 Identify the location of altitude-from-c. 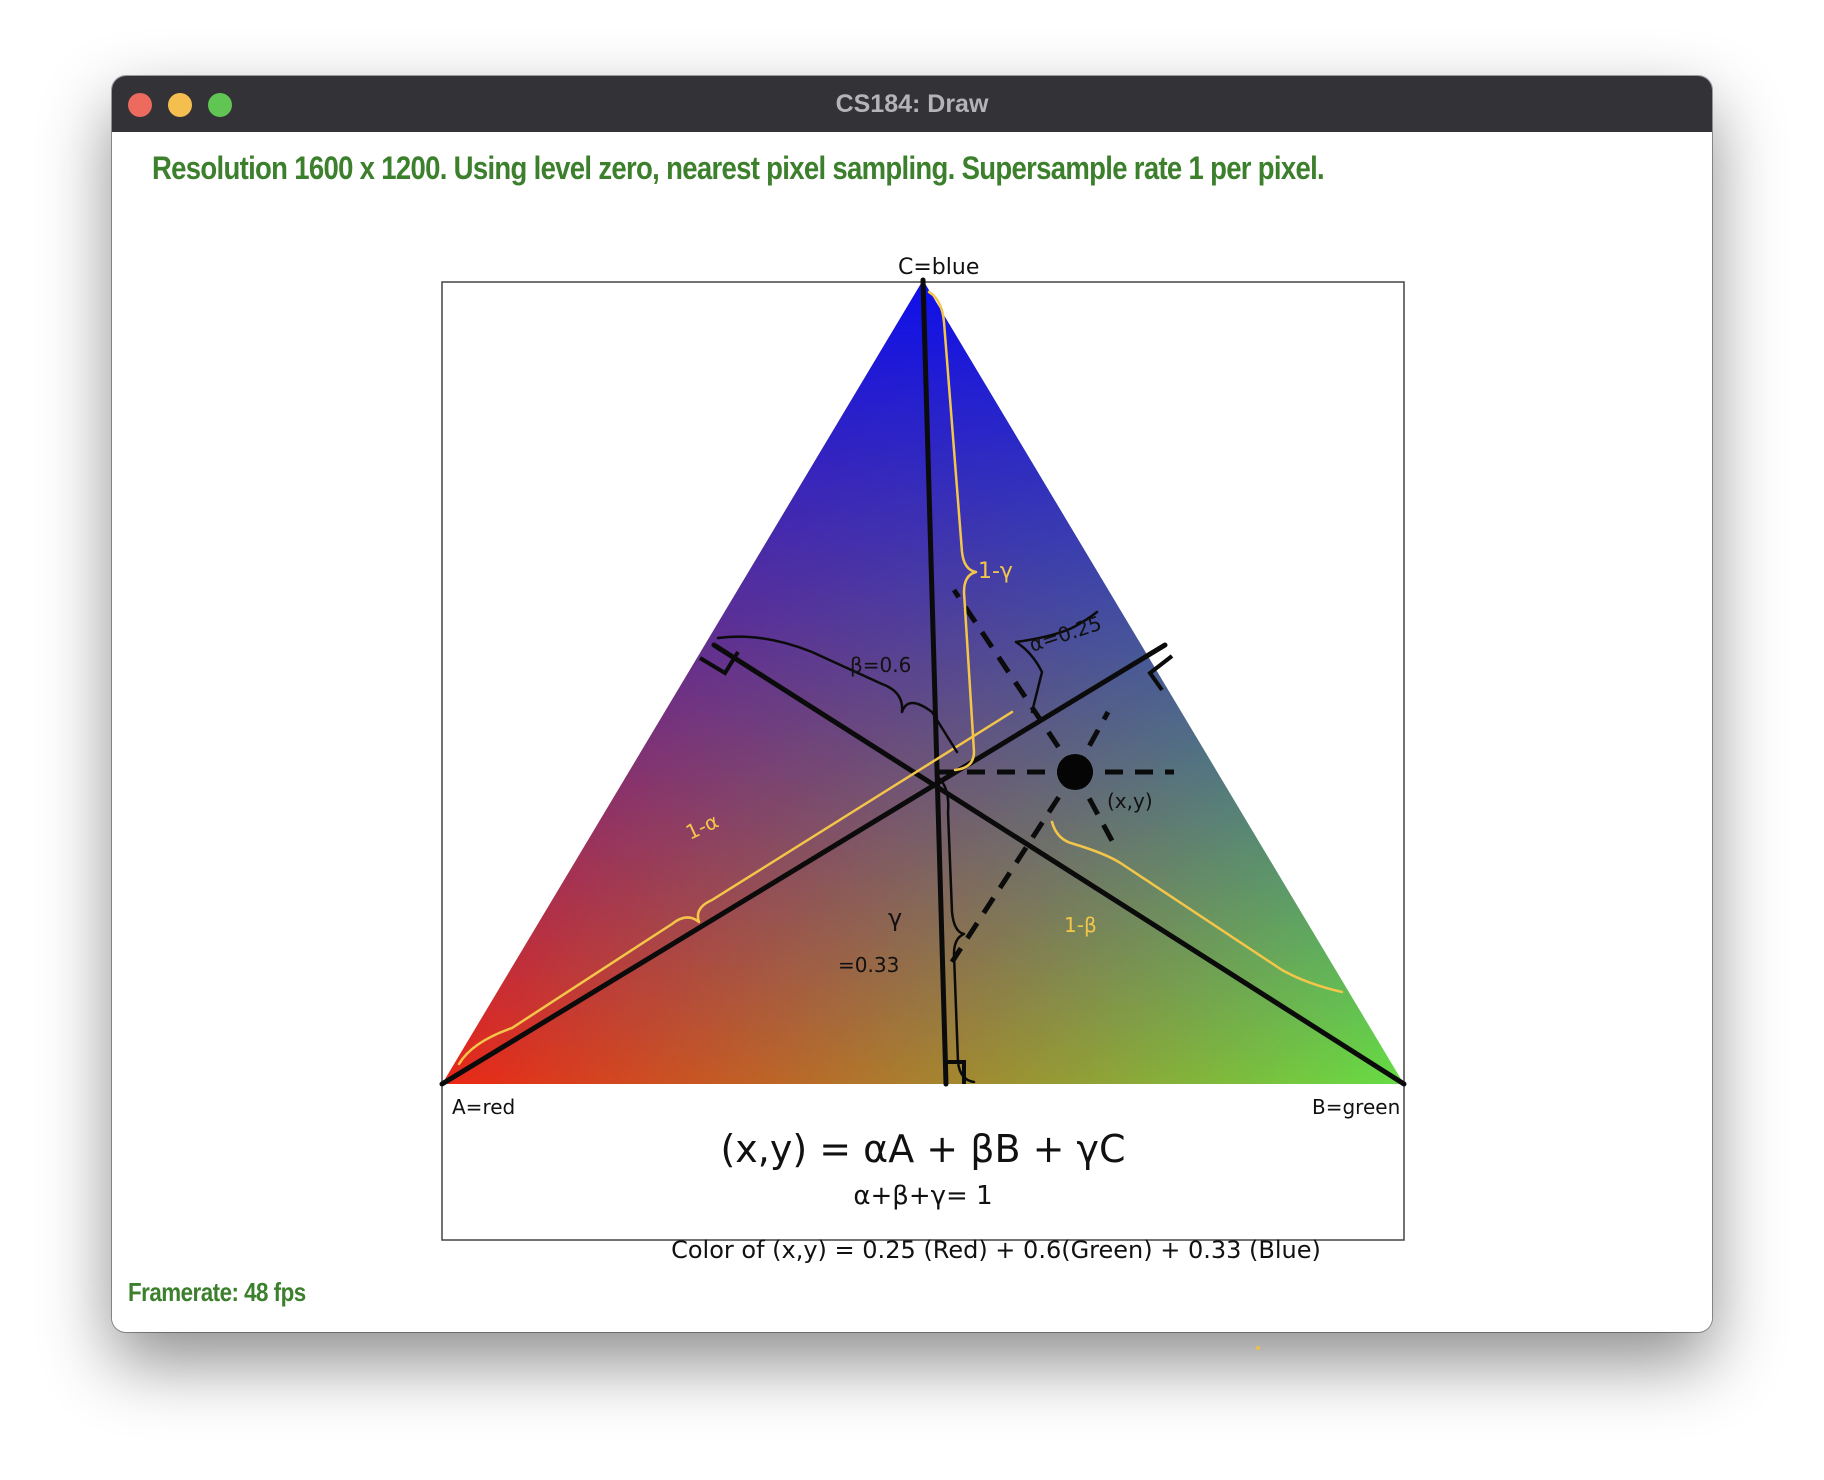
(934, 682).